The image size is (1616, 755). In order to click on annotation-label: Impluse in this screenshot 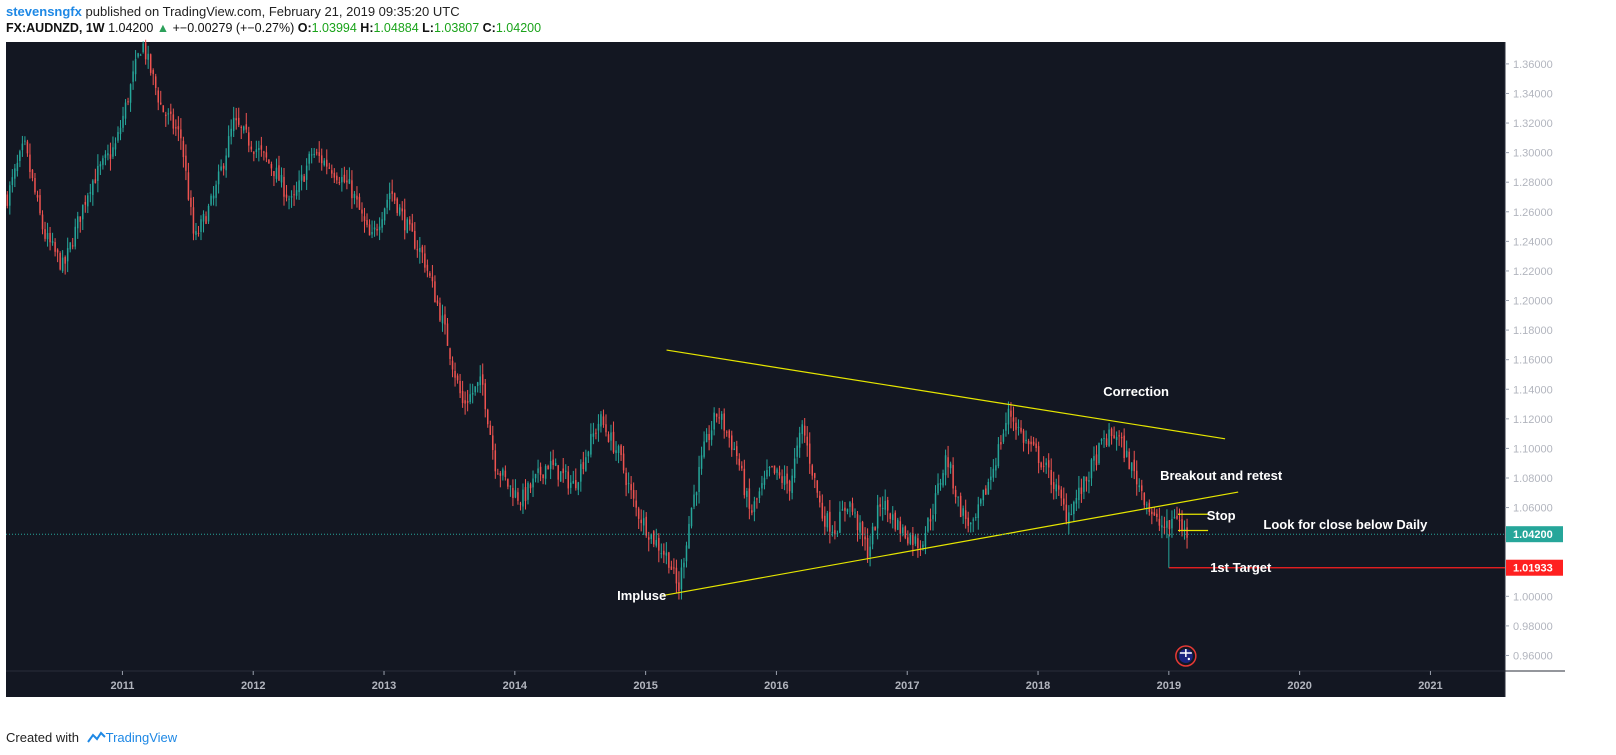, I will do `click(641, 595)`.